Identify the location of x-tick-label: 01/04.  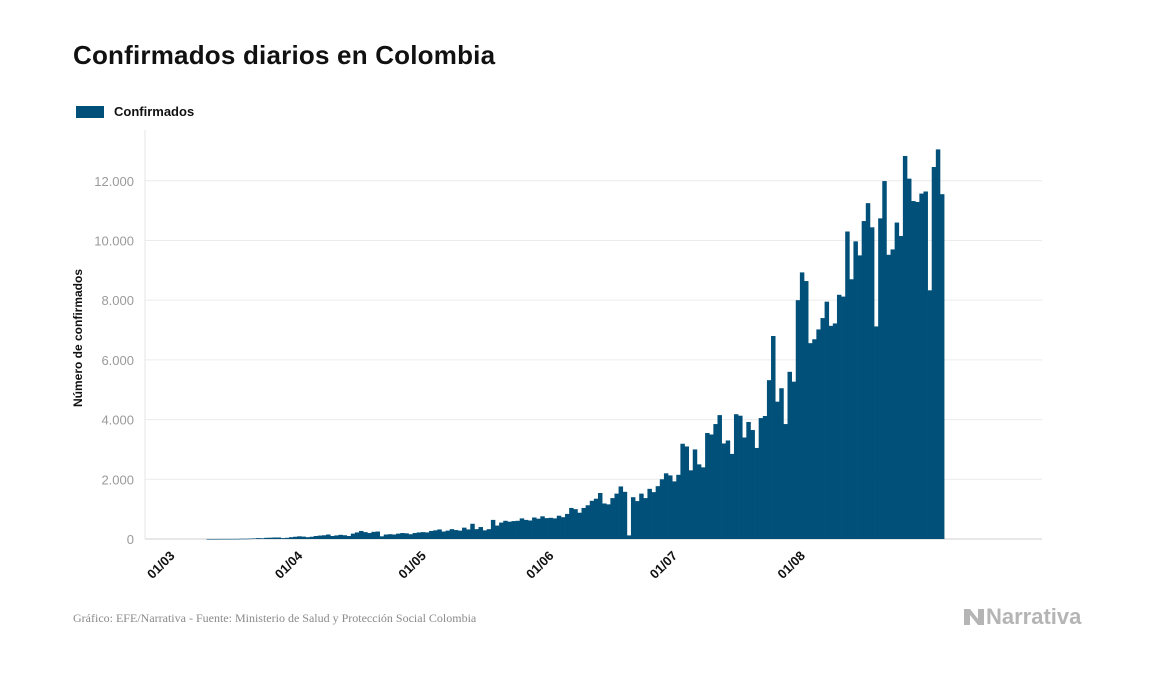
(289, 564).